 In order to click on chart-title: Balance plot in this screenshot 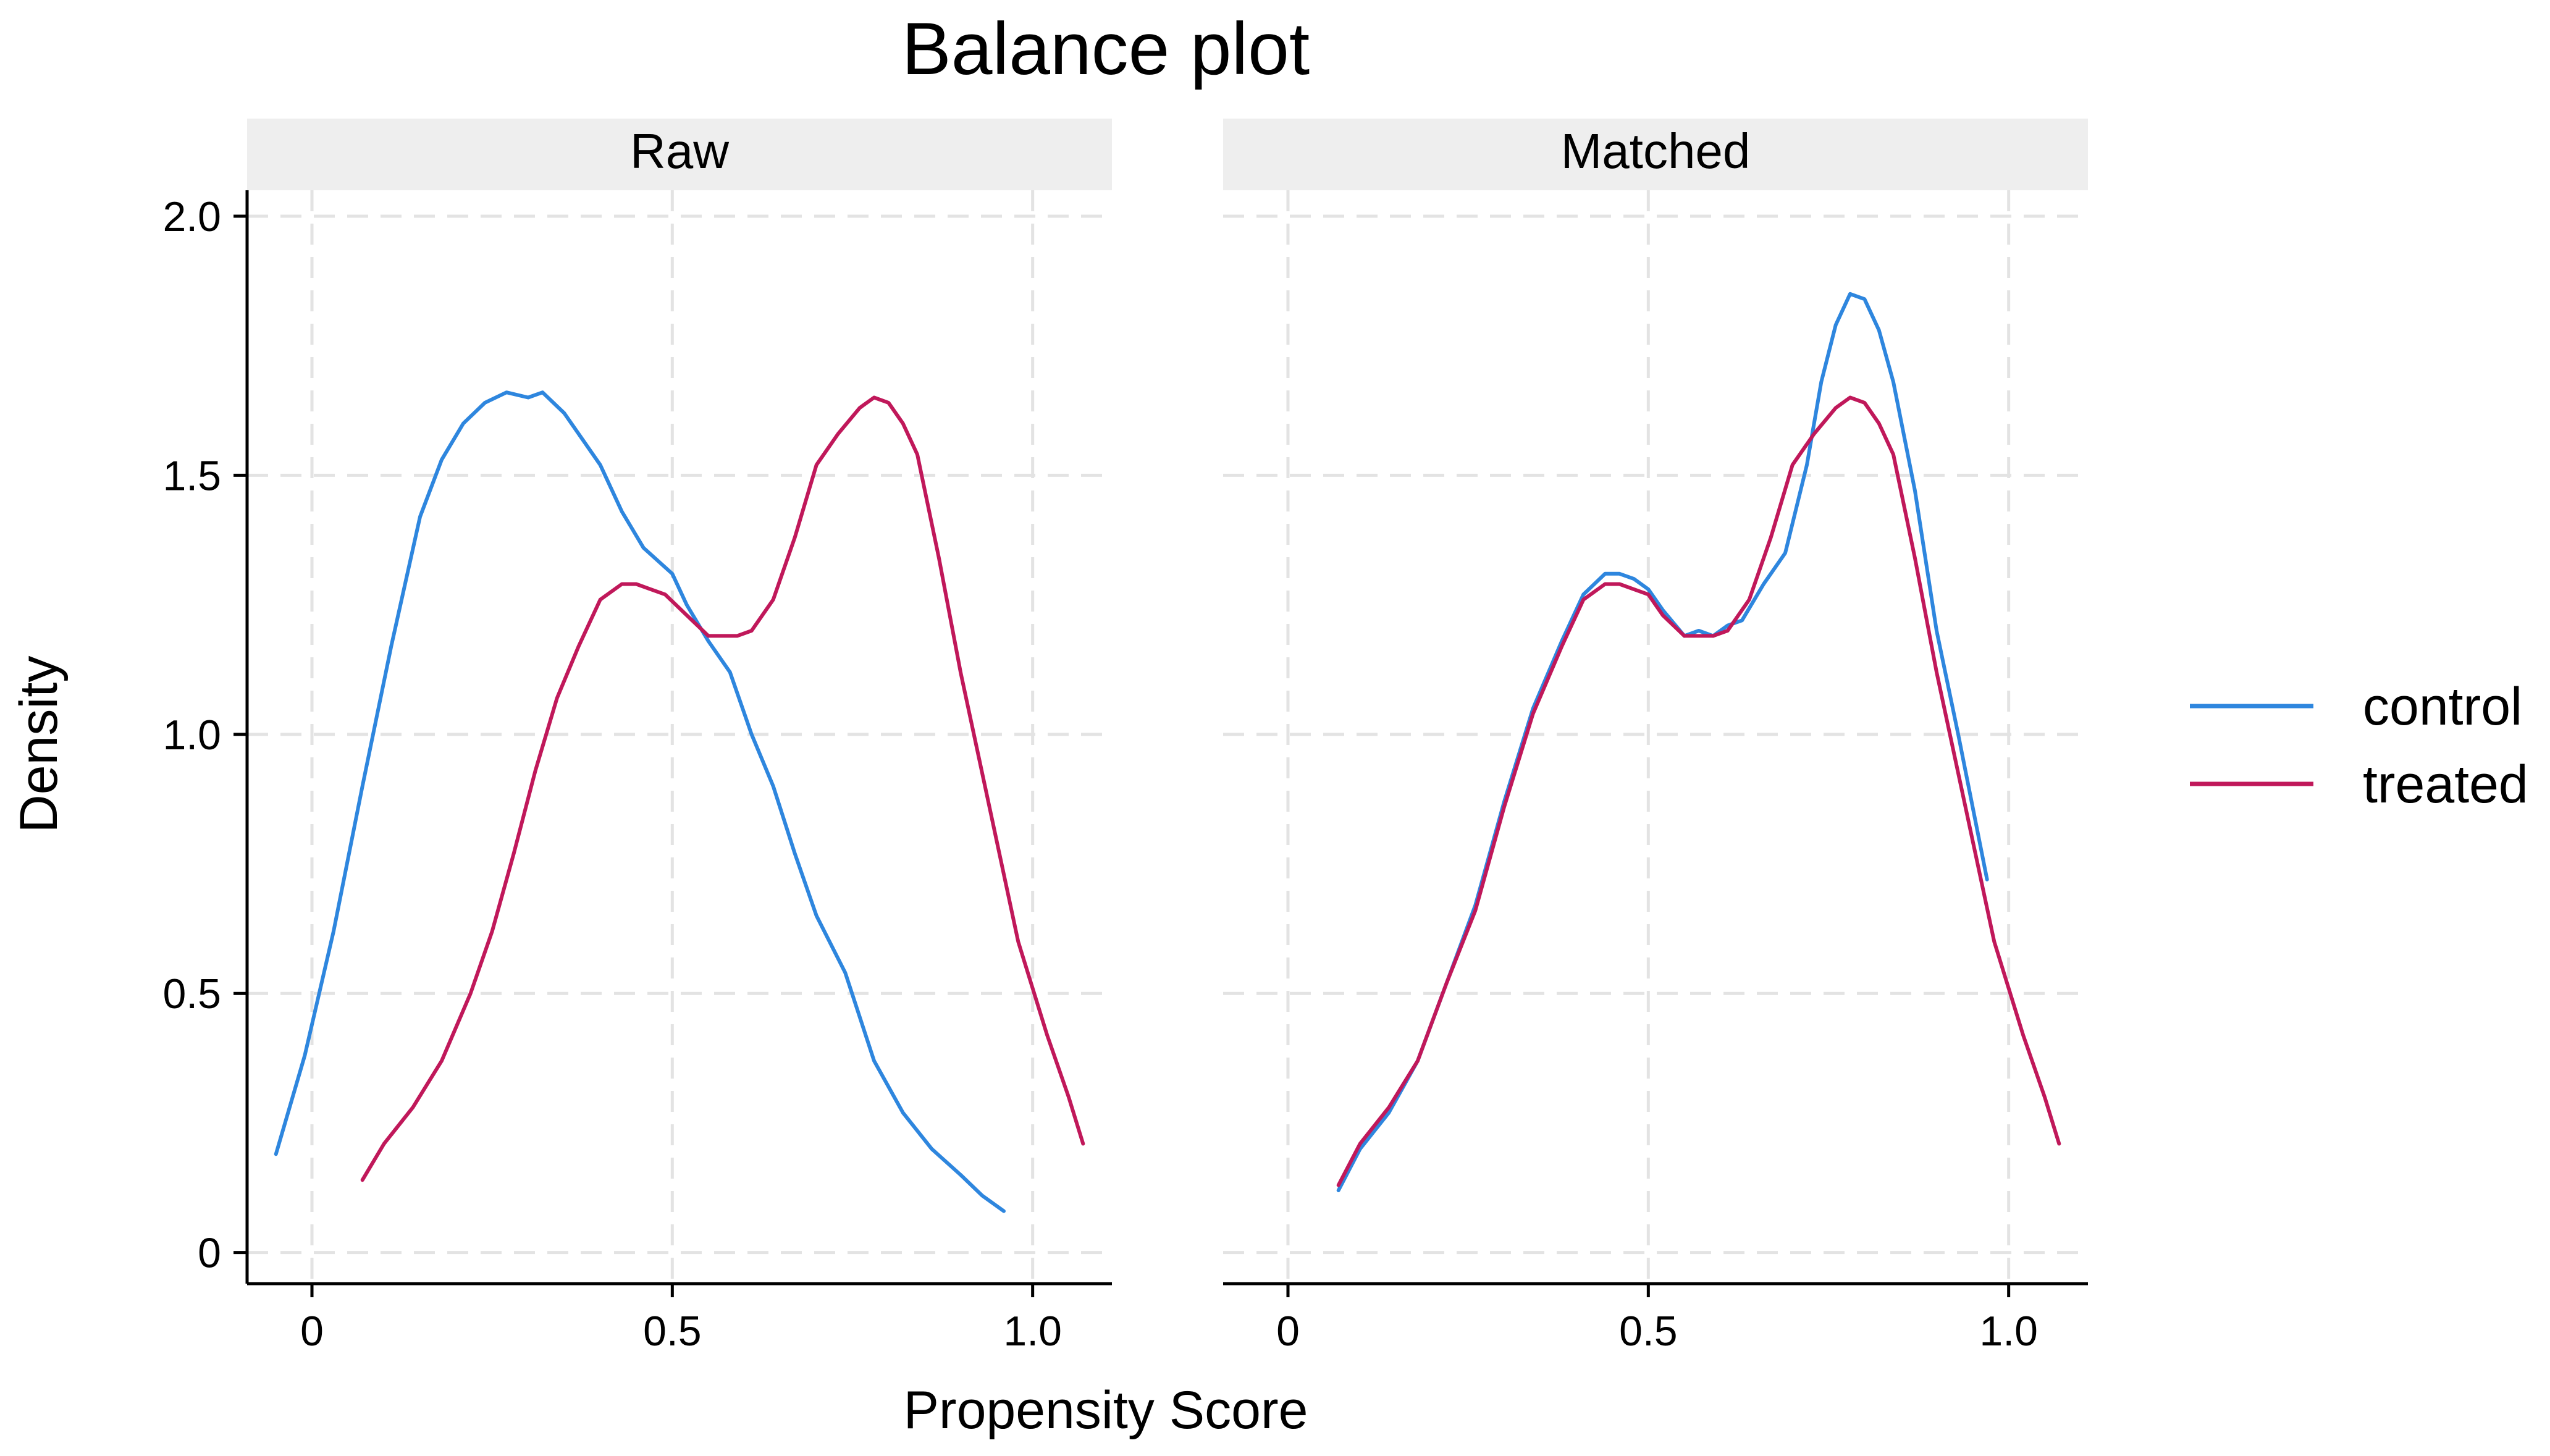, I will do `click(1106, 48)`.